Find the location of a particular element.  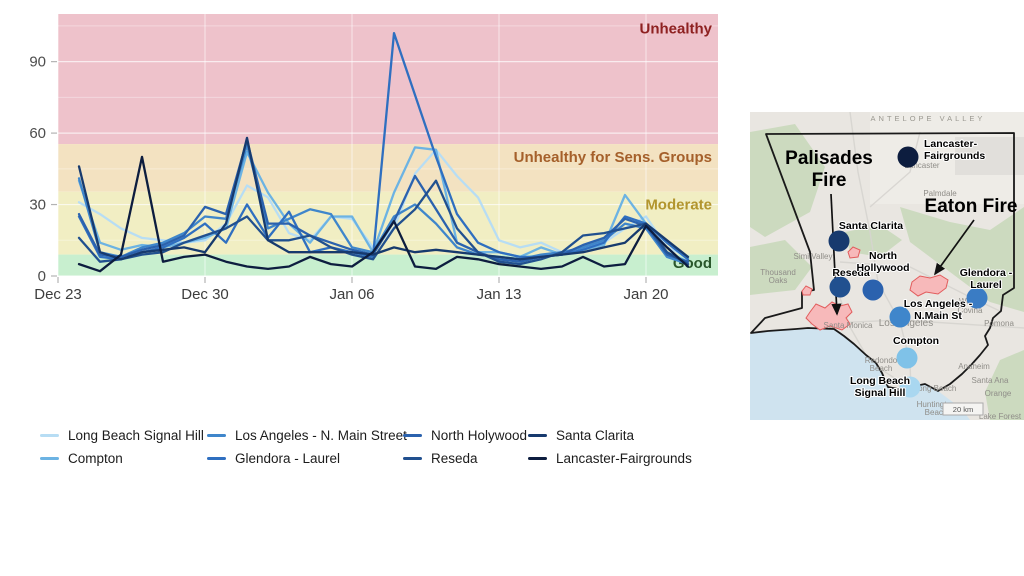

map-place-label: Santa Monica is located at coordinates (848, 325).